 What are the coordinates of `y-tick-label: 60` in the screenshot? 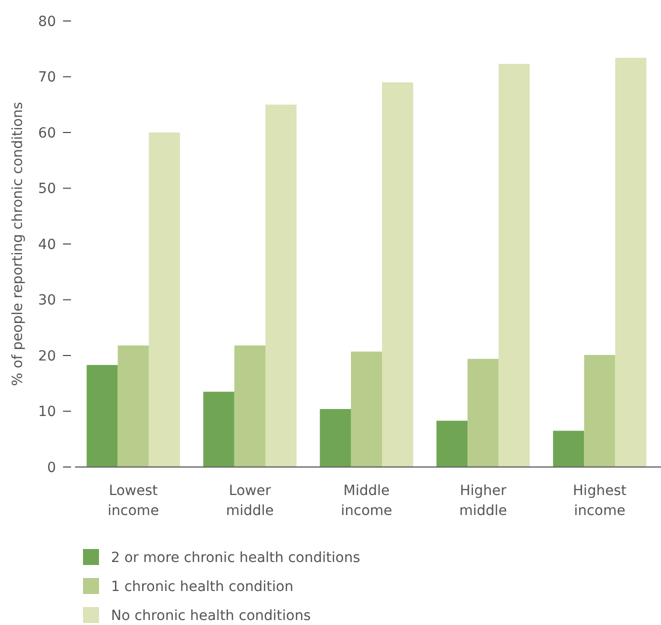 It's located at (47, 133).